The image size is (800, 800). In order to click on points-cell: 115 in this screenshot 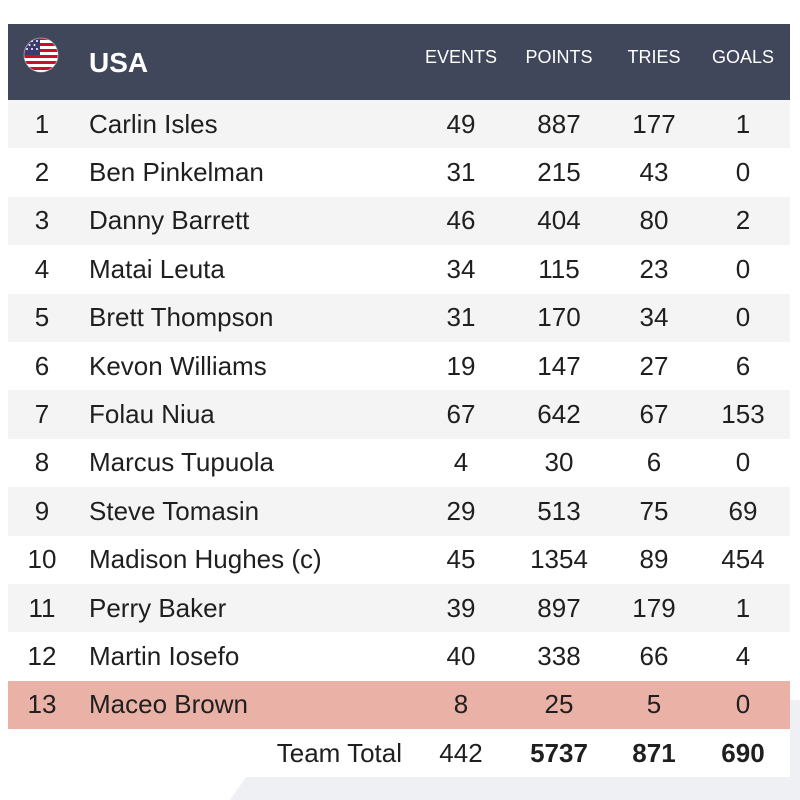, I will do `click(559, 268)`.